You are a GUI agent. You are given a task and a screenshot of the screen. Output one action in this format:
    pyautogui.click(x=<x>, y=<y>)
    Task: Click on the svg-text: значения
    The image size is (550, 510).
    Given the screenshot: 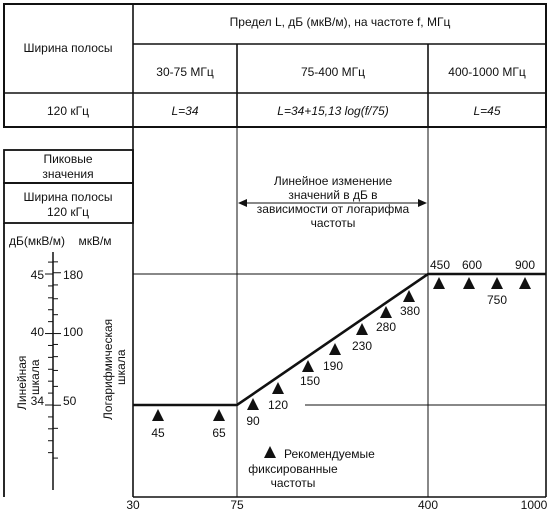 What is the action you would take?
    pyautogui.click(x=67, y=174)
    